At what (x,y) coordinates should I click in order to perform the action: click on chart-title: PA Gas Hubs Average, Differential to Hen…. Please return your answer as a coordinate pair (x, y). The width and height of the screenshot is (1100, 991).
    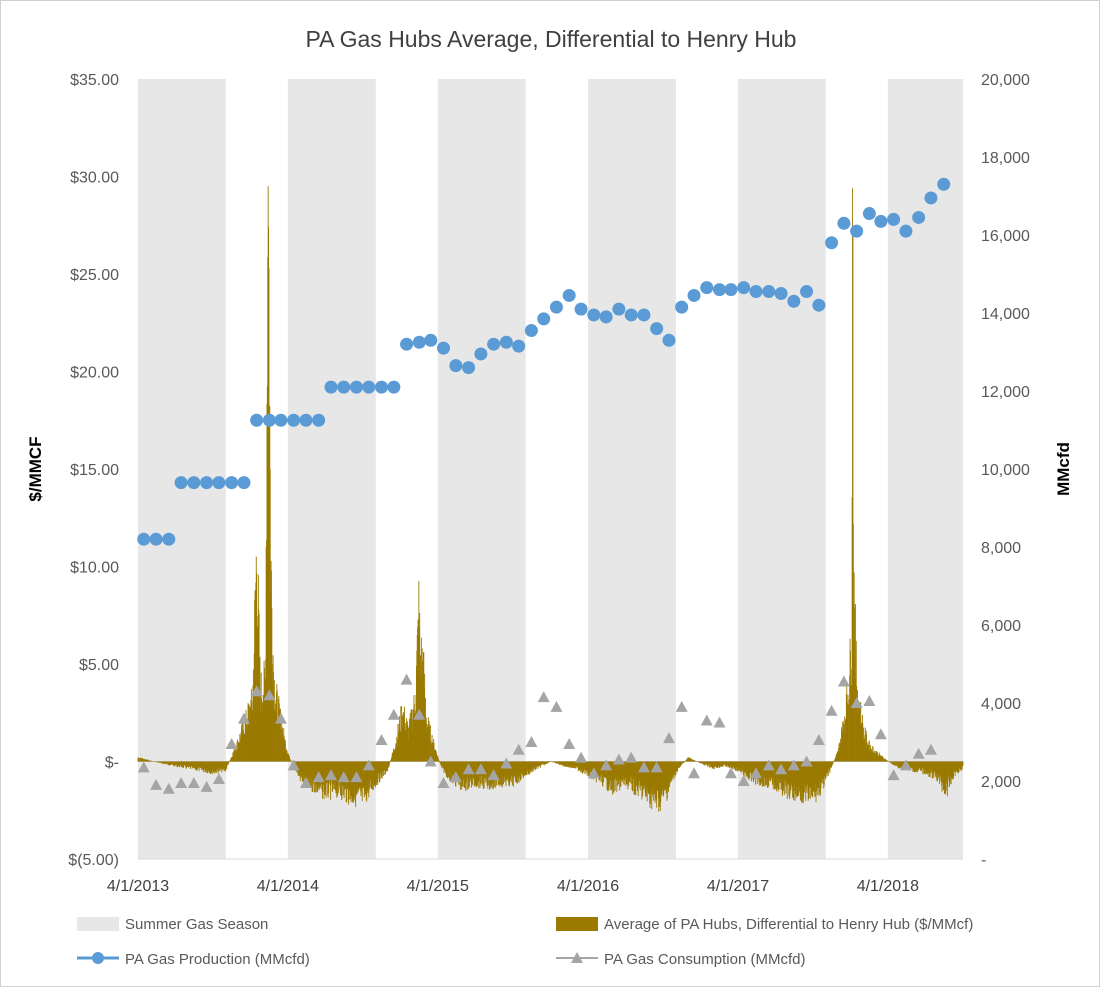
    Looking at the image, I should click on (551, 39).